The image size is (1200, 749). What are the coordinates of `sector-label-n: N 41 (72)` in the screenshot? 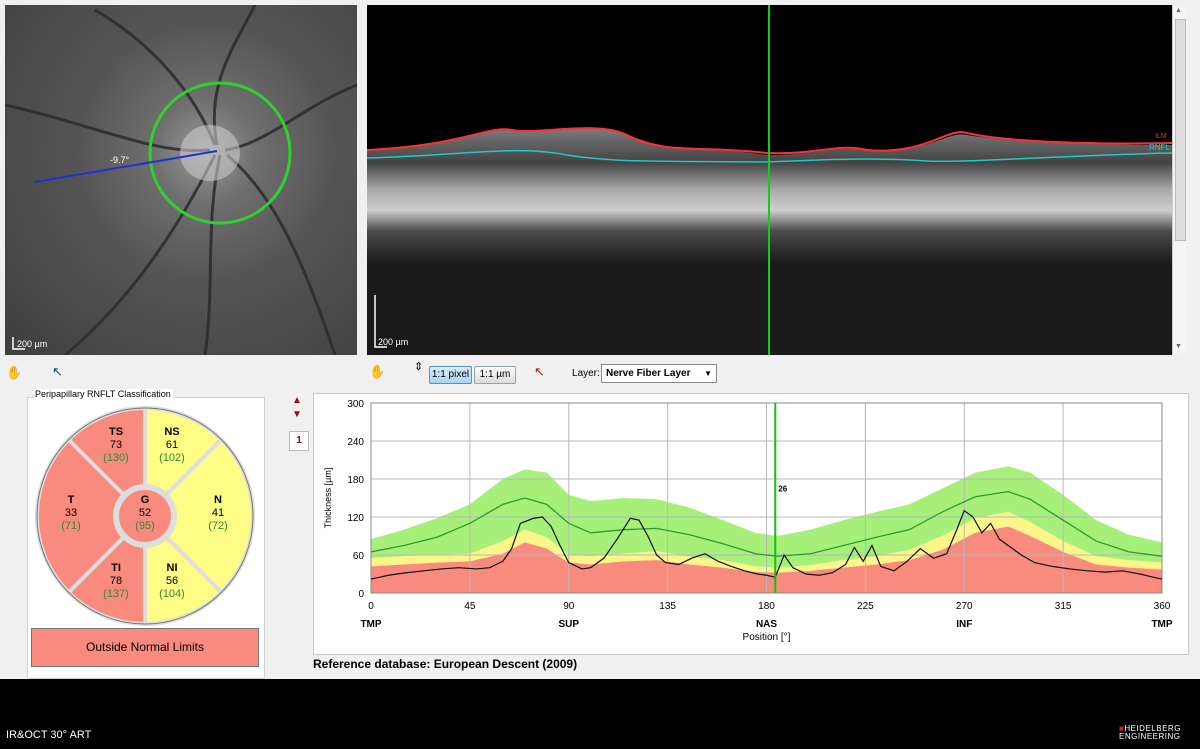 It's located at (218, 513).